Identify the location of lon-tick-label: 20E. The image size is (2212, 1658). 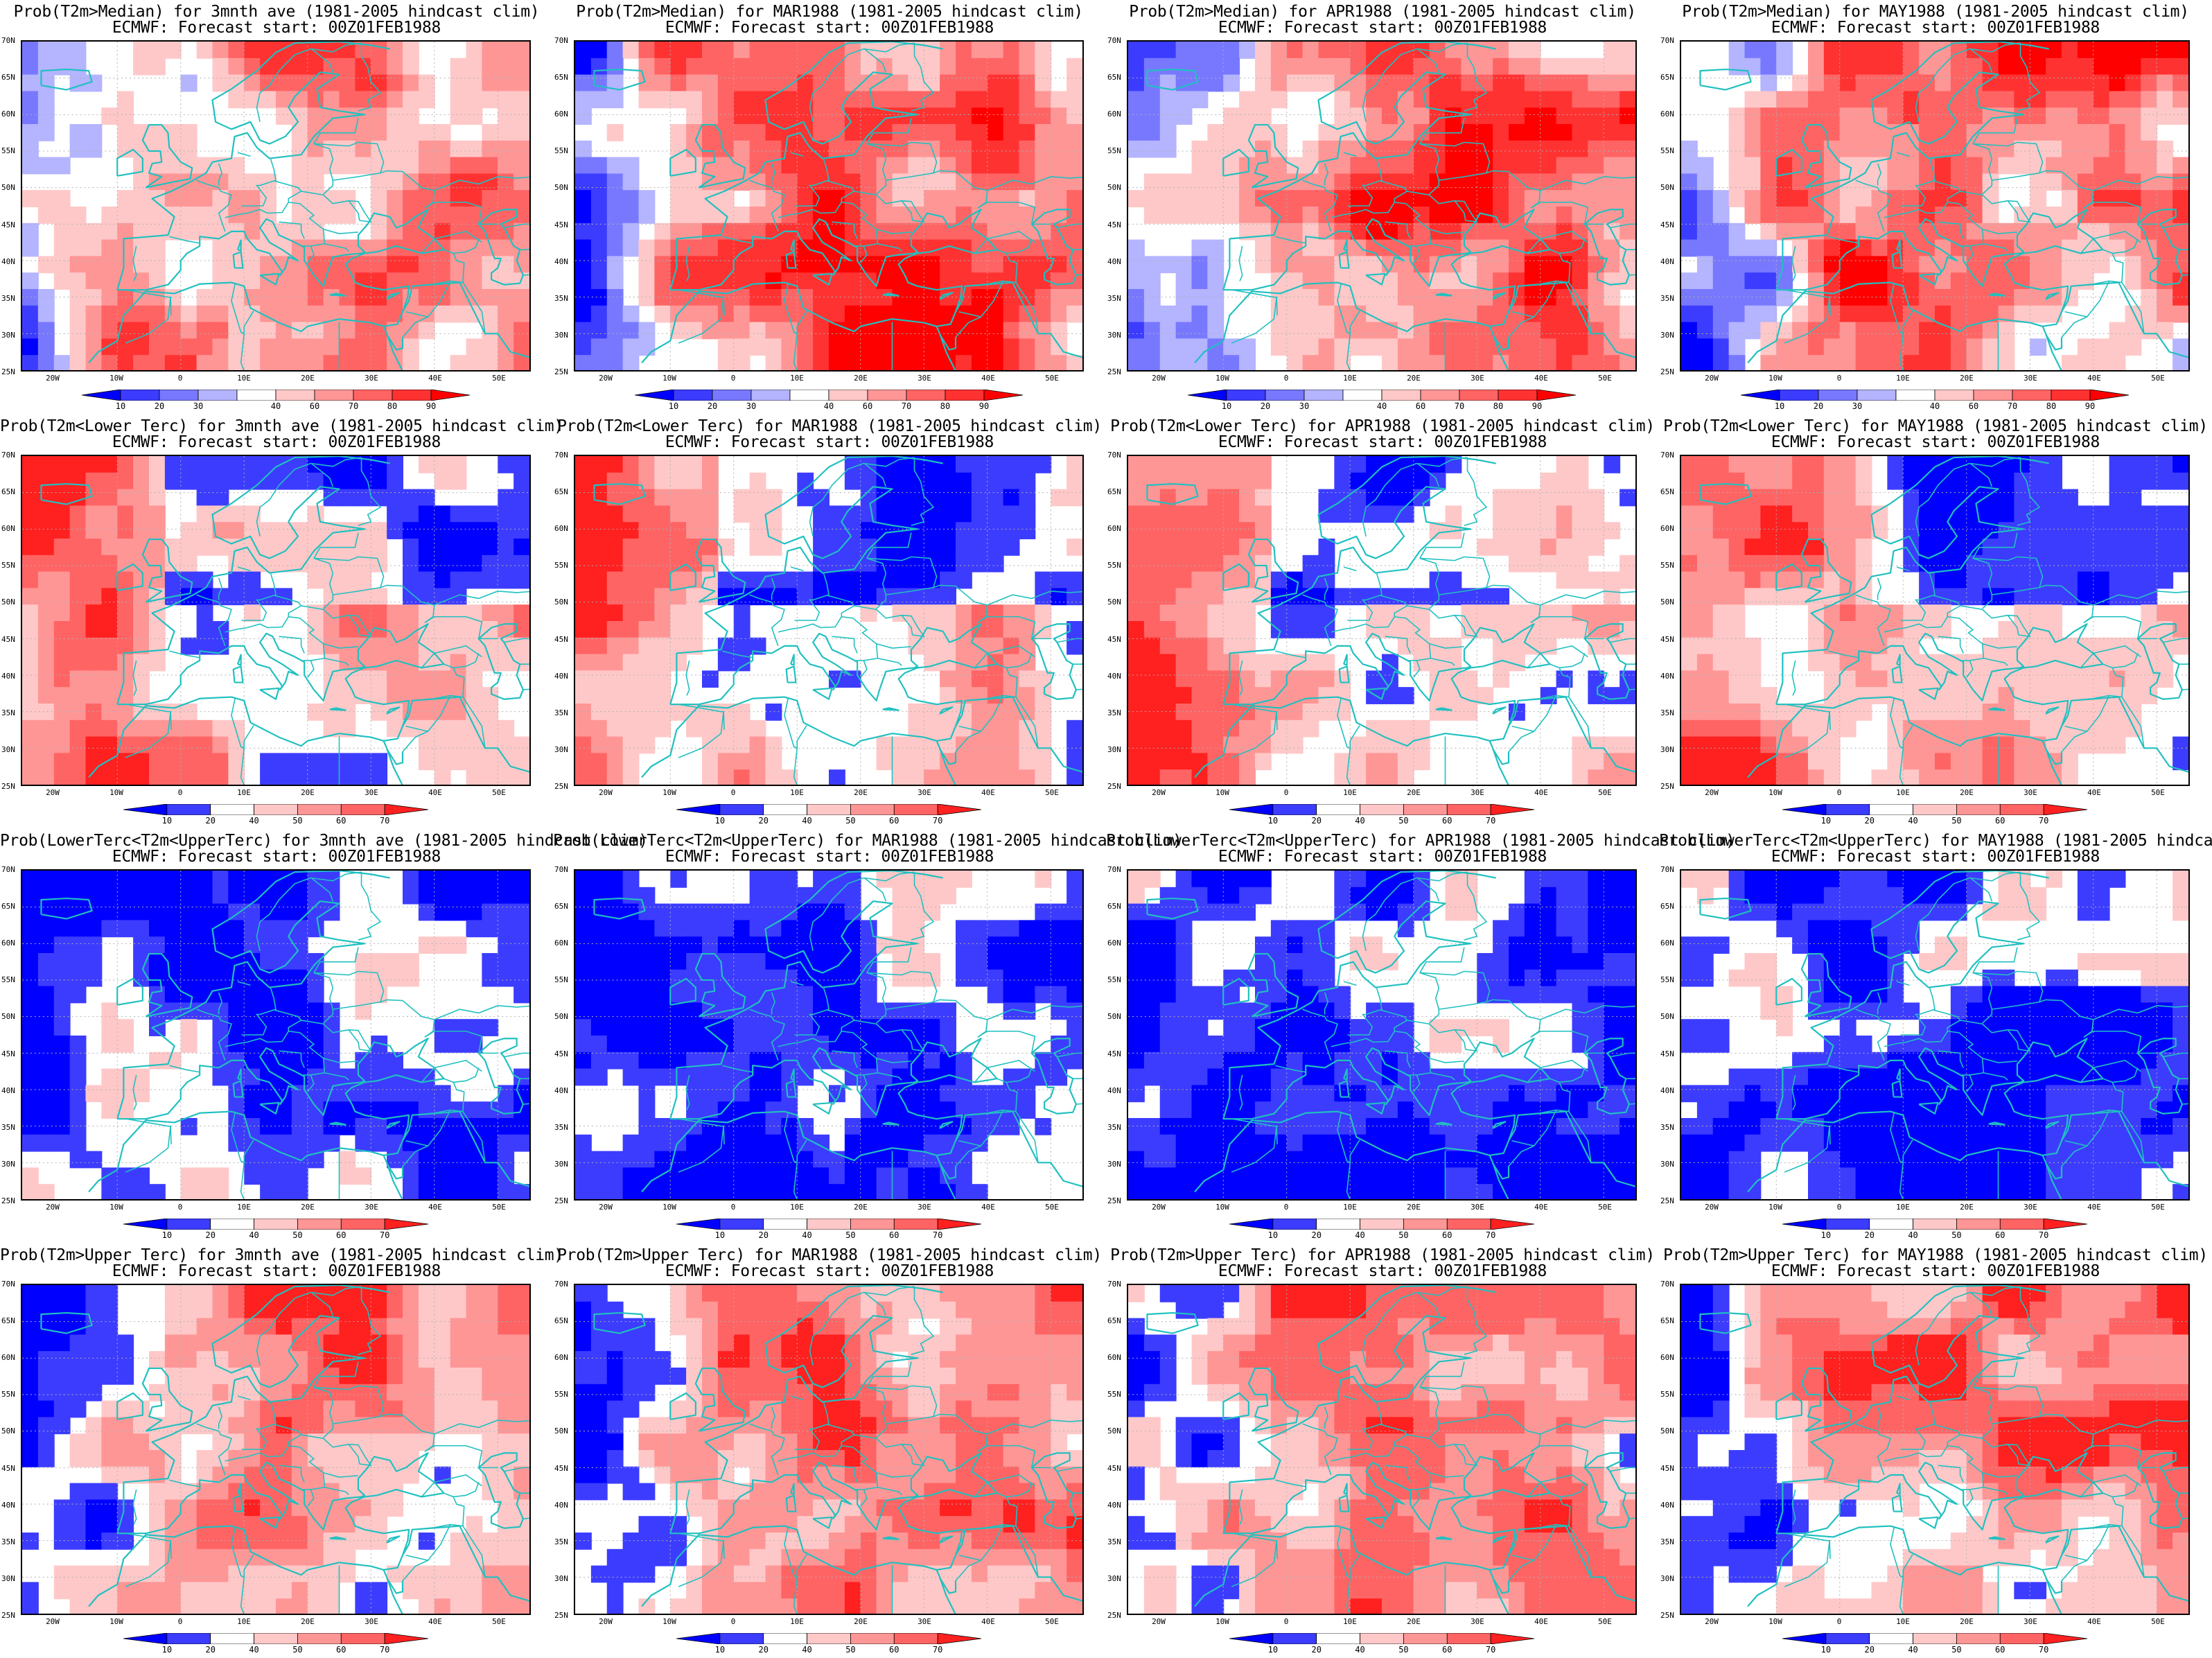
(861, 793).